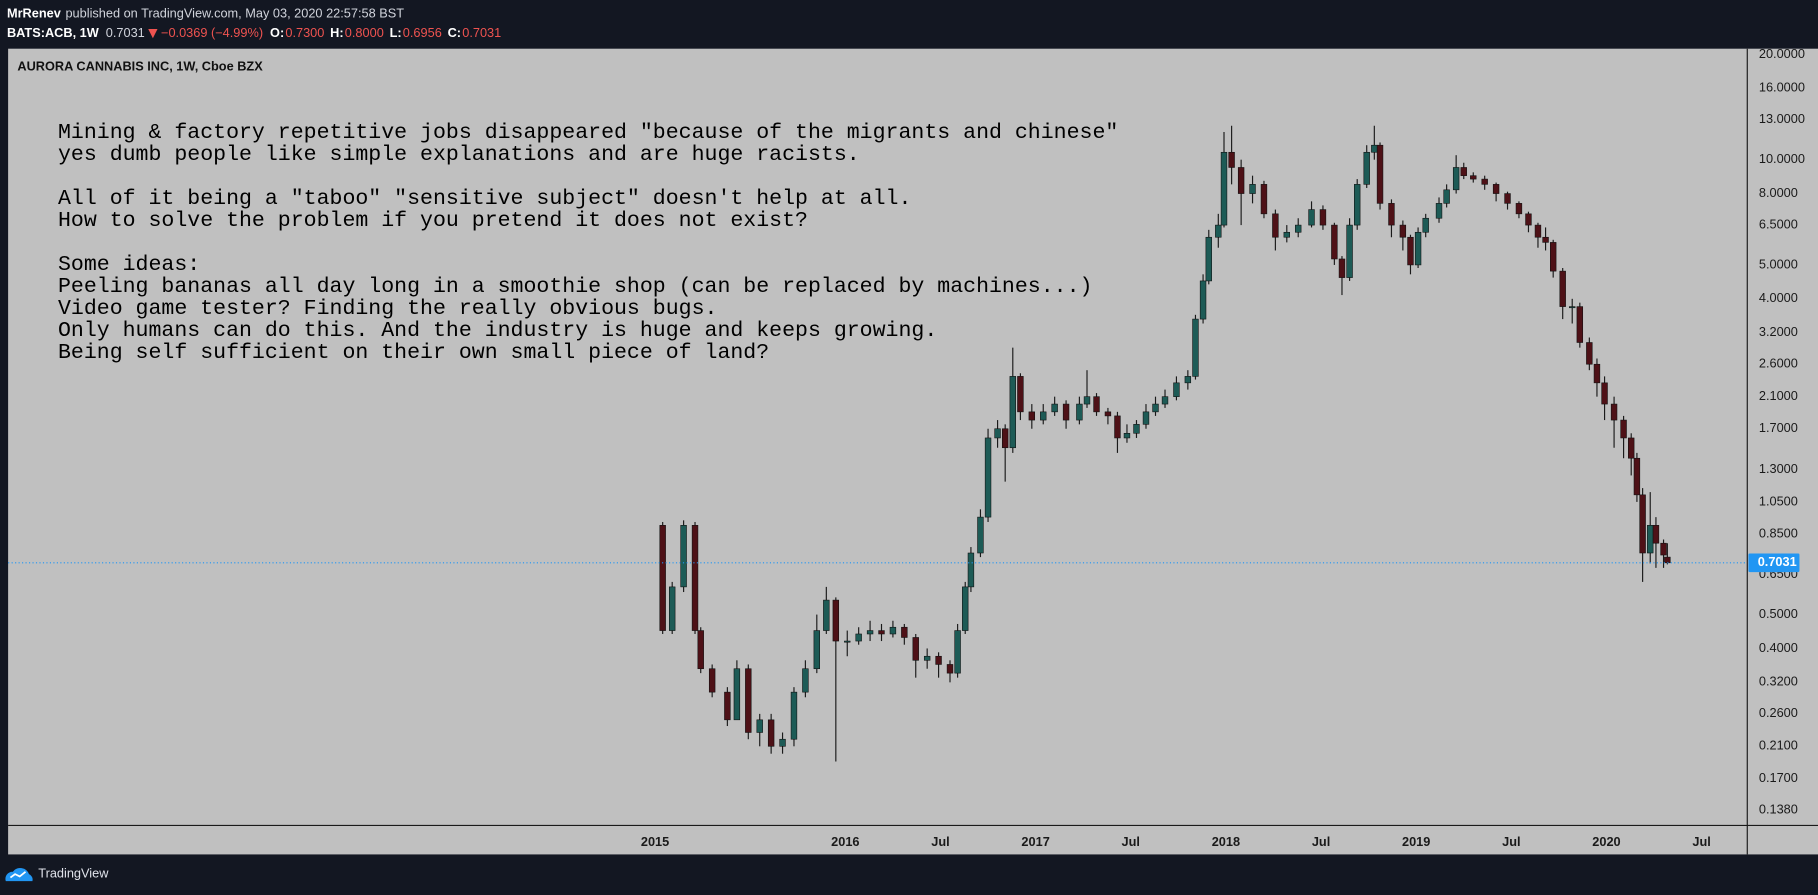 This screenshot has height=895, width=1818. I want to click on ohlc-value: 0.6956, so click(422, 32).